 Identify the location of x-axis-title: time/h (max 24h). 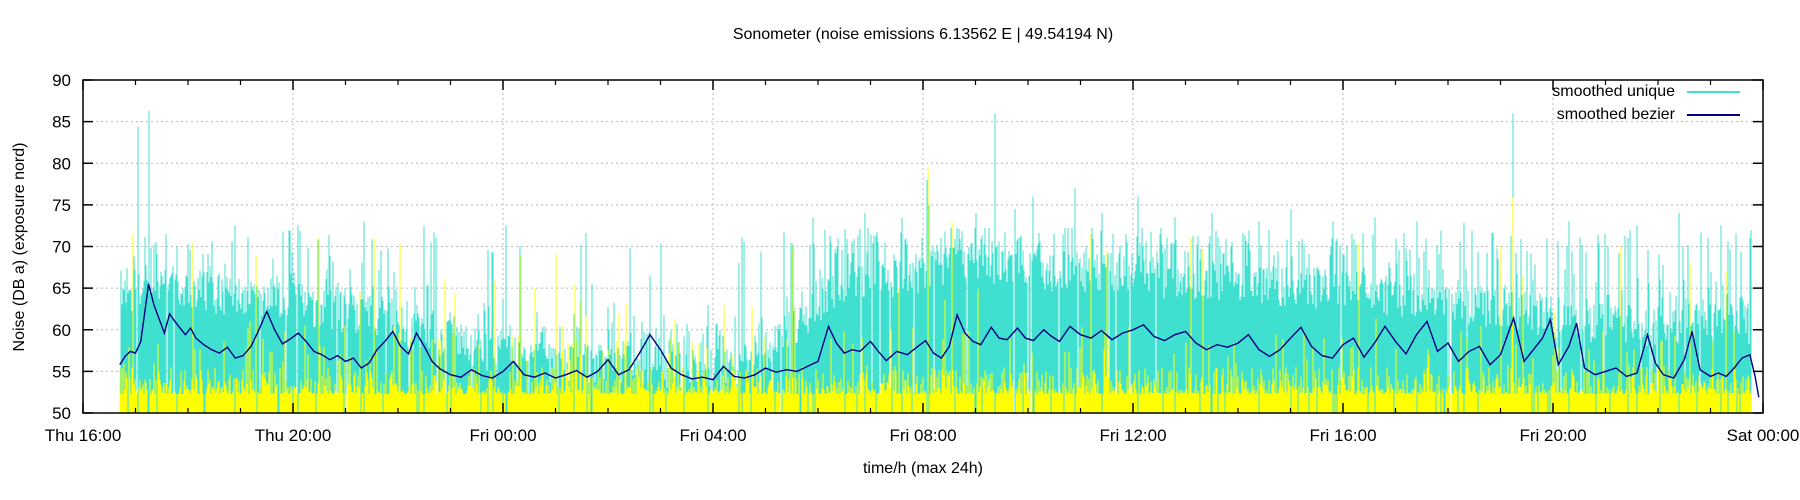
(923, 468).